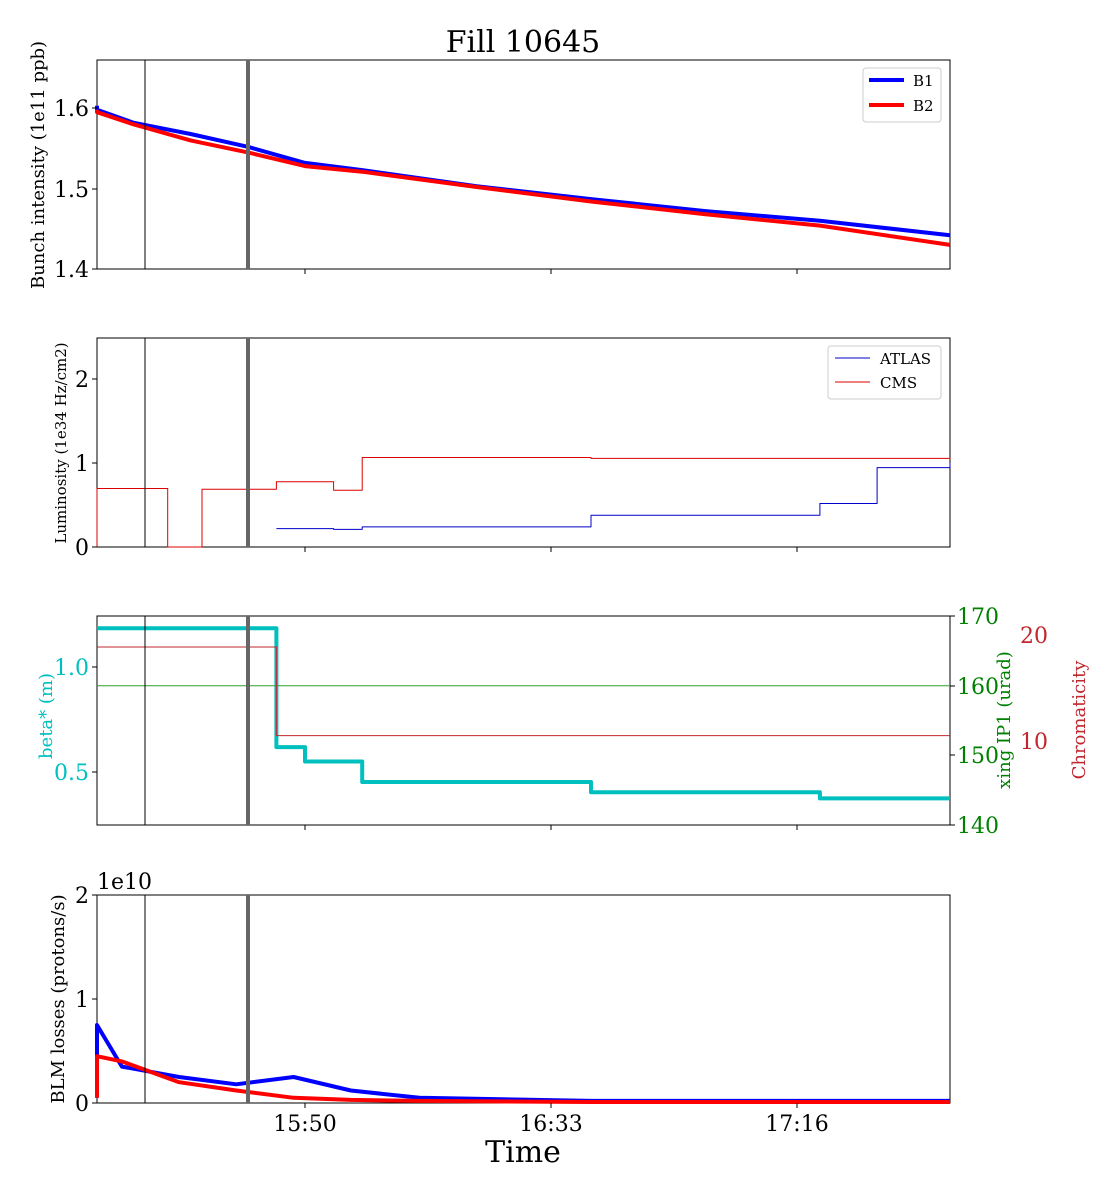  Describe the element at coordinates (1034, 742) in the screenshot. I see `right2-tick-label: 10` at that location.